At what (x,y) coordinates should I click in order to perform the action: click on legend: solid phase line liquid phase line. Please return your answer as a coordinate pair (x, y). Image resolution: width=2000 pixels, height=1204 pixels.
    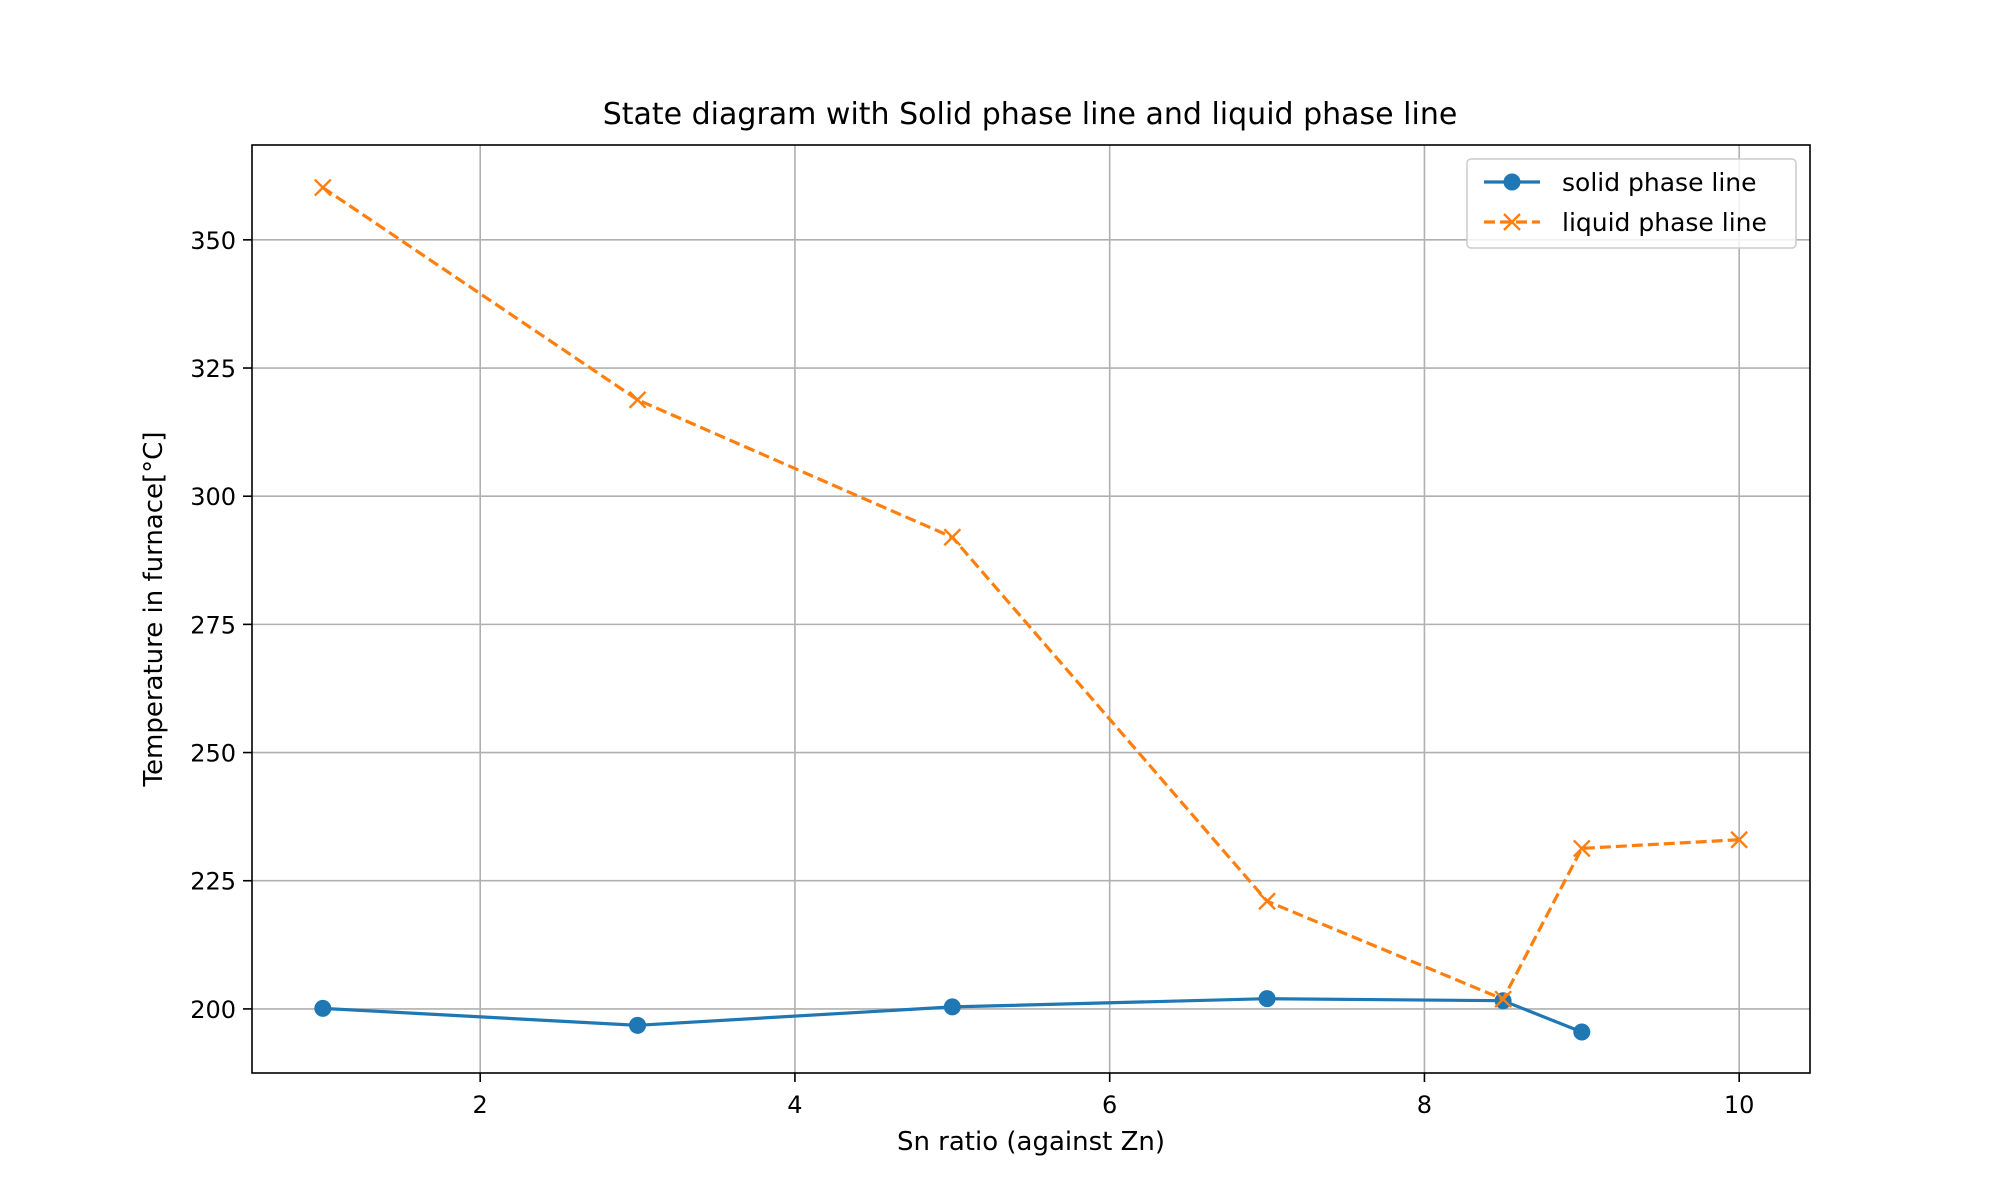
    Looking at the image, I should click on (1631, 203).